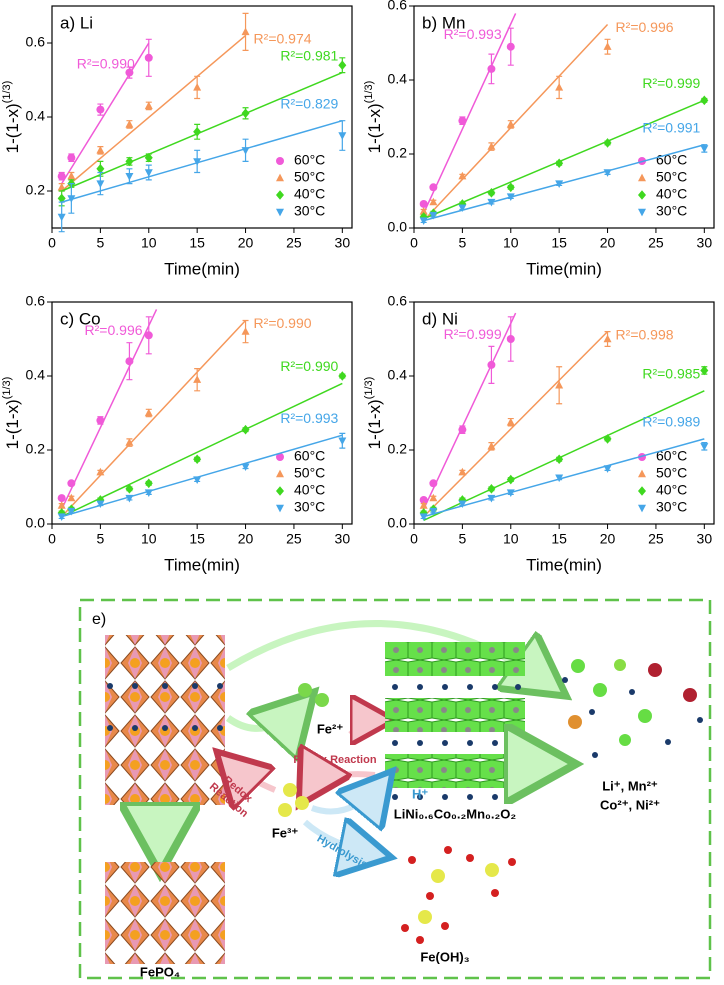 The width and height of the screenshot is (724, 985). What do you see at coordinates (36, 301) in the screenshot?
I see `y-tick-label: 0.6` at bounding box center [36, 301].